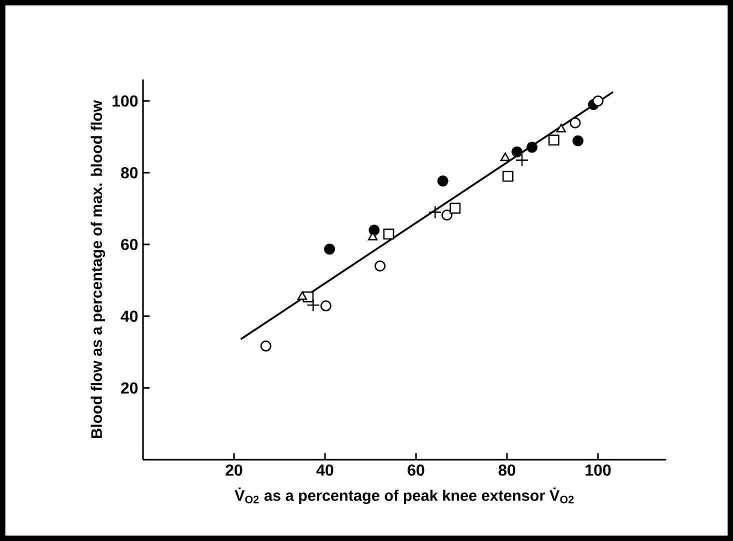  Describe the element at coordinates (129, 316) in the screenshot. I see `y-tick-label: 40` at that location.